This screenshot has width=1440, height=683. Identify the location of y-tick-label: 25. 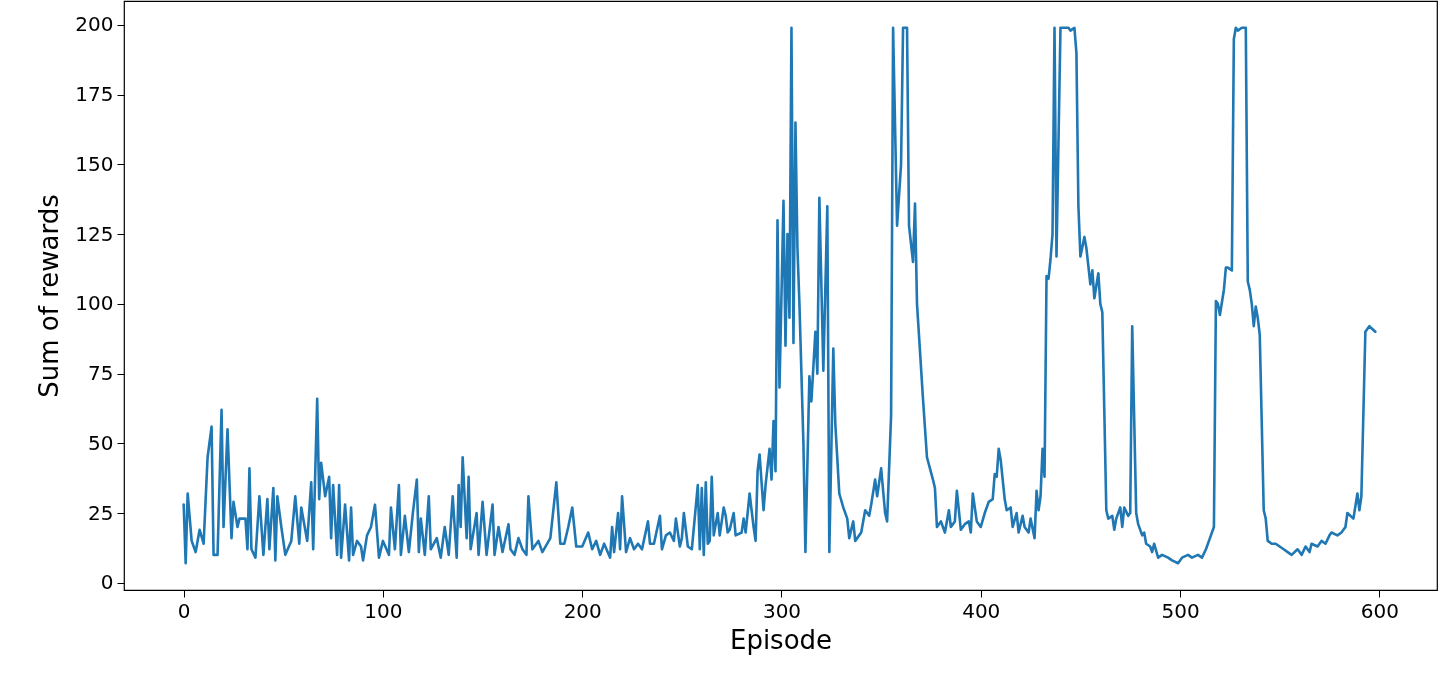
(101, 512).